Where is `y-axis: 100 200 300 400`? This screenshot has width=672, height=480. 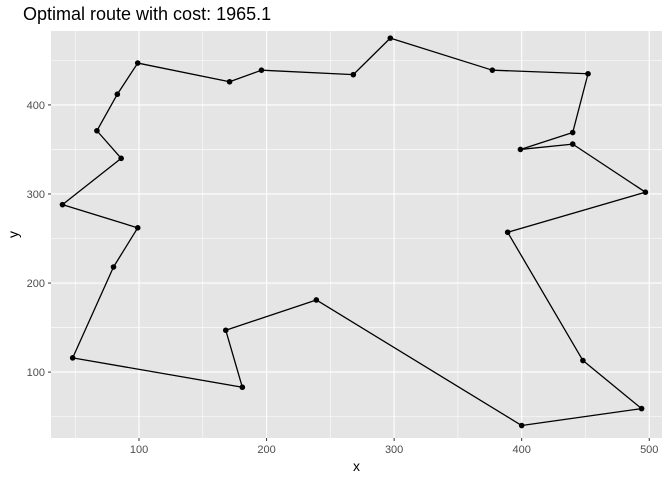
y-axis: 100 200 300 400 is located at coordinates (39, 239).